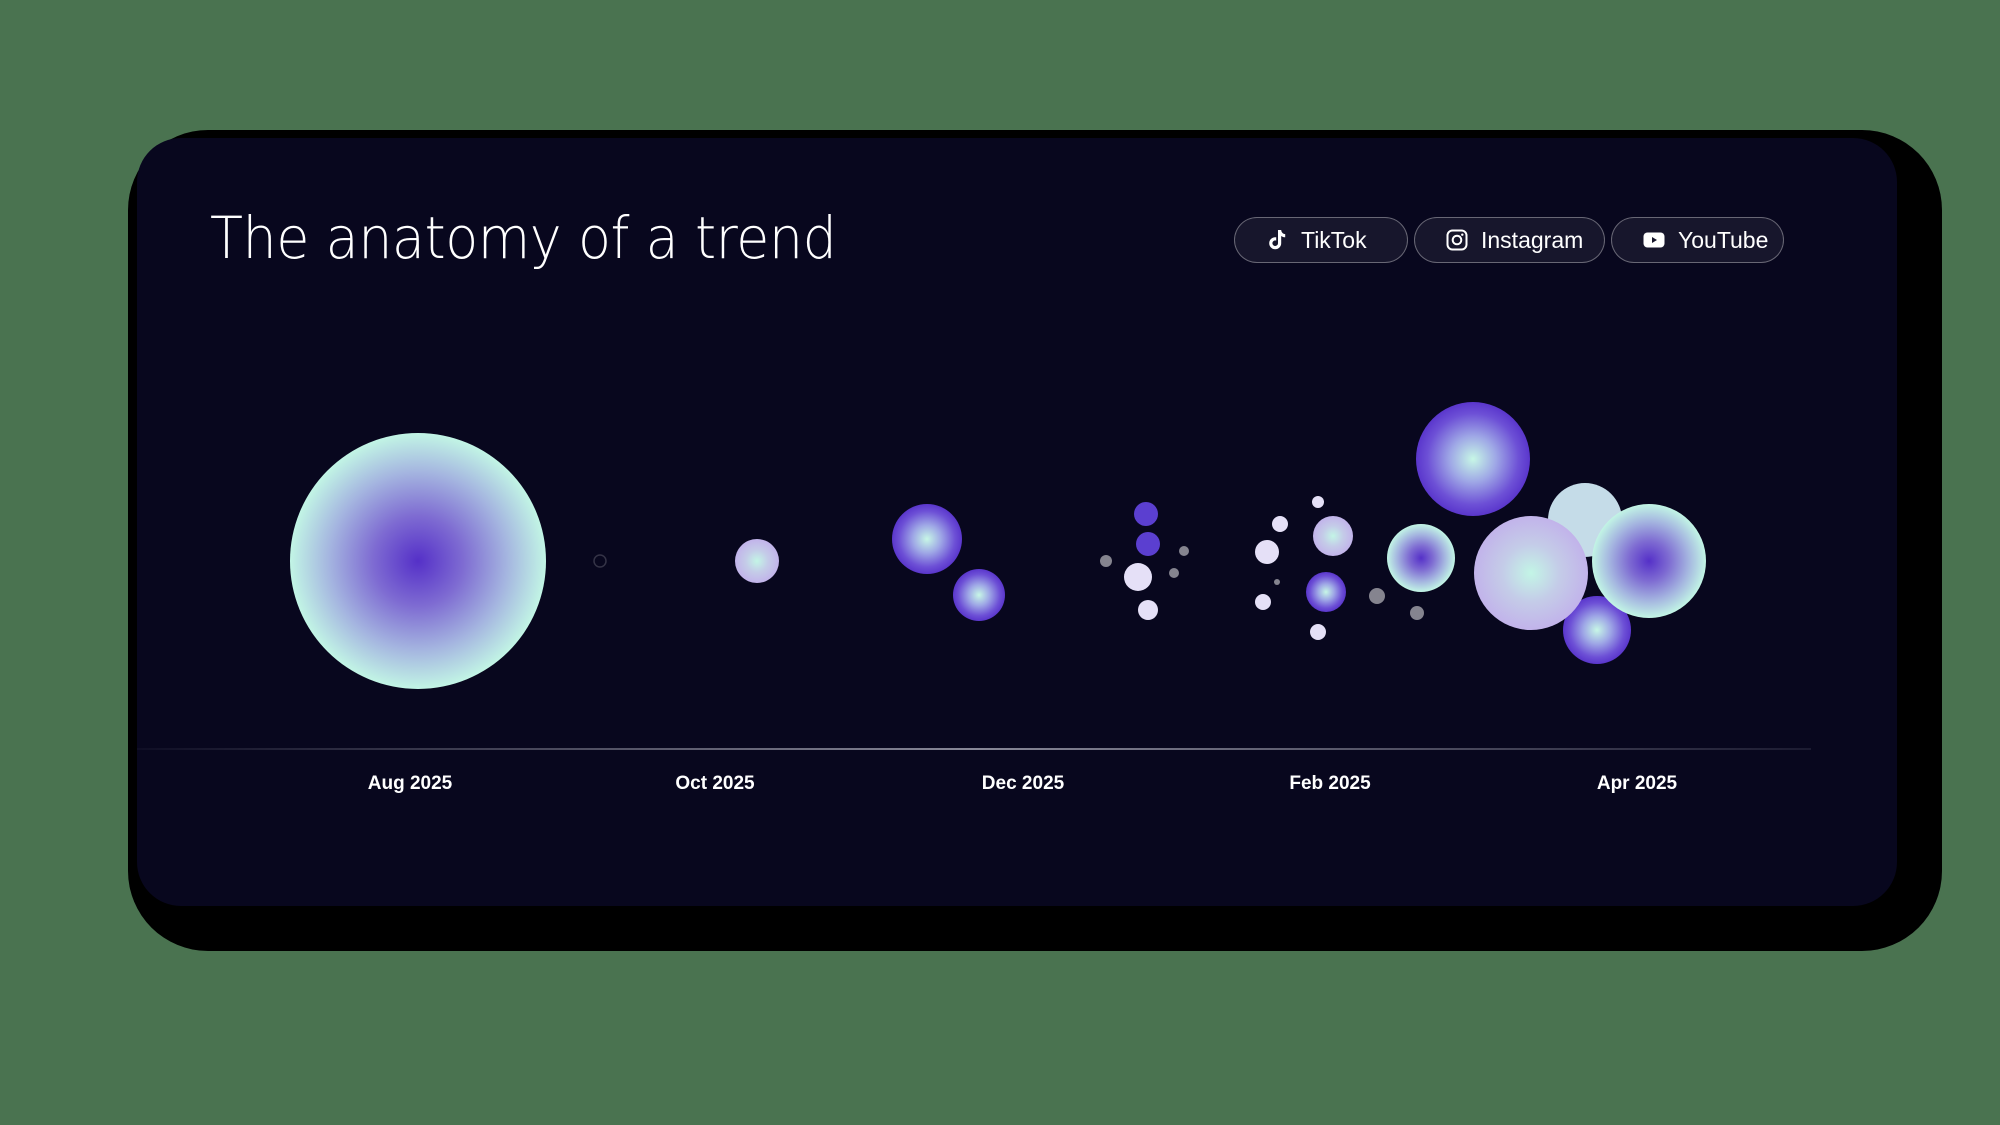  What do you see at coordinates (974, 749) in the screenshot?
I see `x-axis-line` at bounding box center [974, 749].